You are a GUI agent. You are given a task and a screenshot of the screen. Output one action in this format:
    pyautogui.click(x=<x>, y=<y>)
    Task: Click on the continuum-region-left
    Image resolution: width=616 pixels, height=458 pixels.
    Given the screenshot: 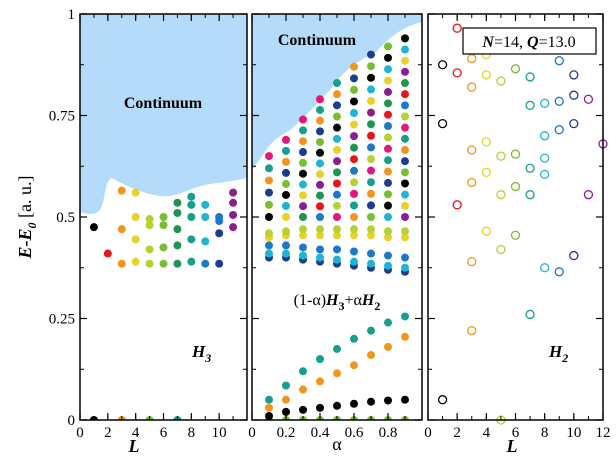 What is the action you would take?
    pyautogui.click(x=163, y=114)
    